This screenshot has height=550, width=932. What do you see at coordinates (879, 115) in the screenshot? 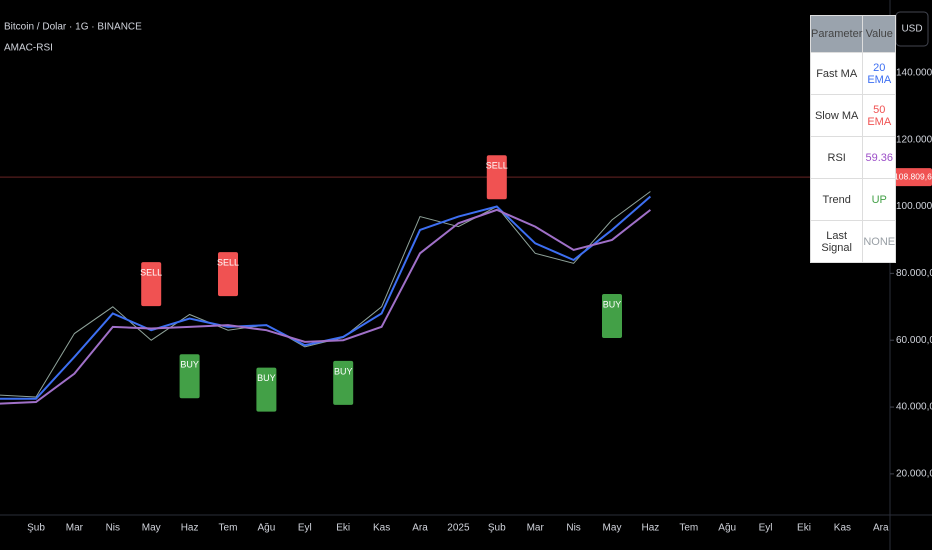
I see `table-cell: 50 EMA` at bounding box center [879, 115].